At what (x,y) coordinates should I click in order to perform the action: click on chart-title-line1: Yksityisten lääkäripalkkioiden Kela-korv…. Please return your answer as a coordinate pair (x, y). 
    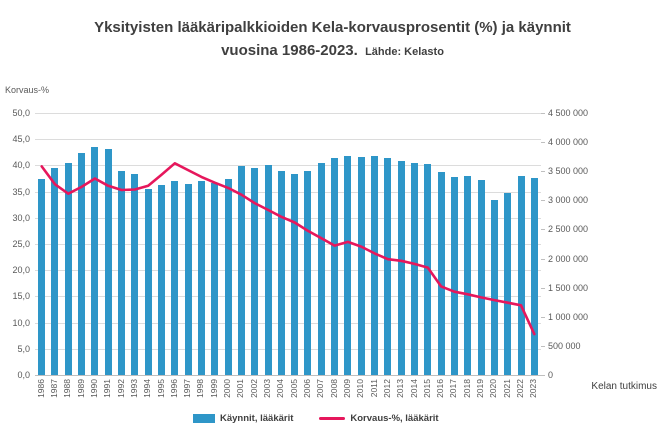
    Looking at the image, I should click on (332, 27).